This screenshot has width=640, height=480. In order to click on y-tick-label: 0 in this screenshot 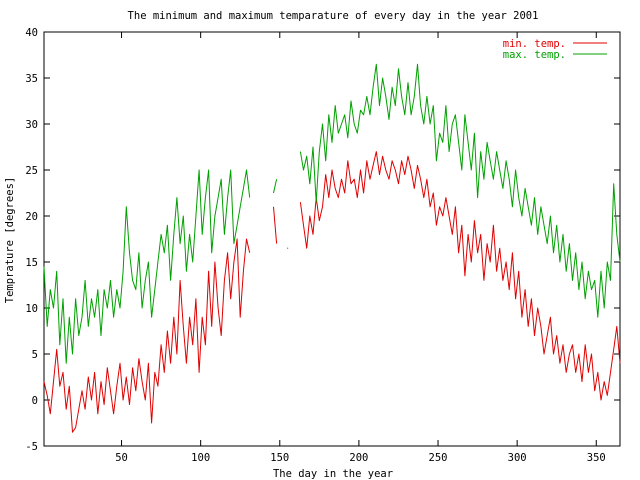, I will do `click(35, 401)`.